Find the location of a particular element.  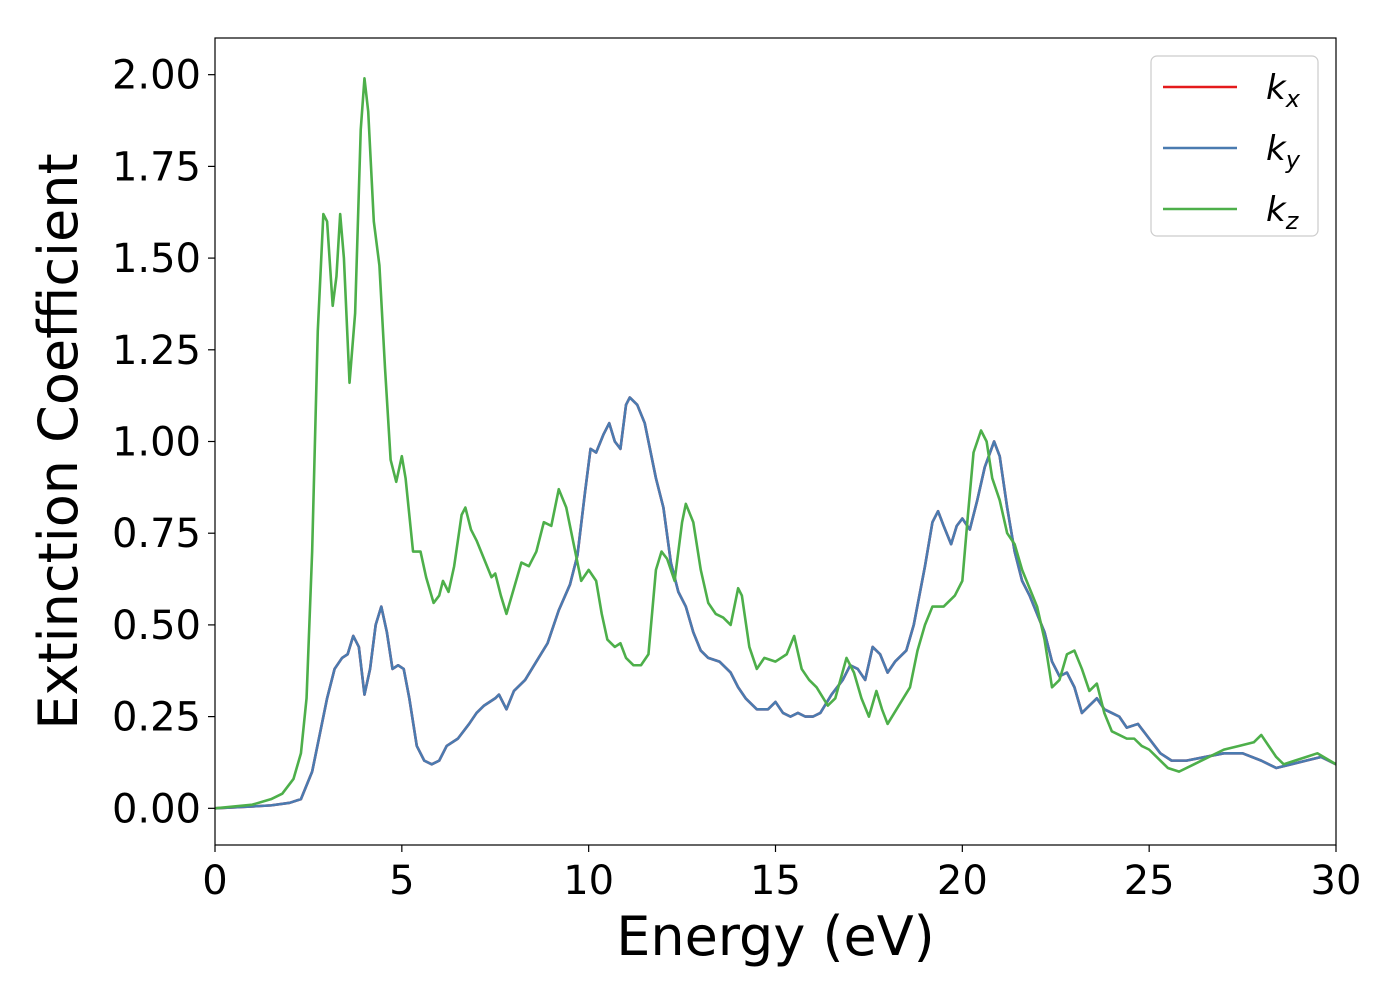

y-tick-label: 0.00 is located at coordinates (156, 809).